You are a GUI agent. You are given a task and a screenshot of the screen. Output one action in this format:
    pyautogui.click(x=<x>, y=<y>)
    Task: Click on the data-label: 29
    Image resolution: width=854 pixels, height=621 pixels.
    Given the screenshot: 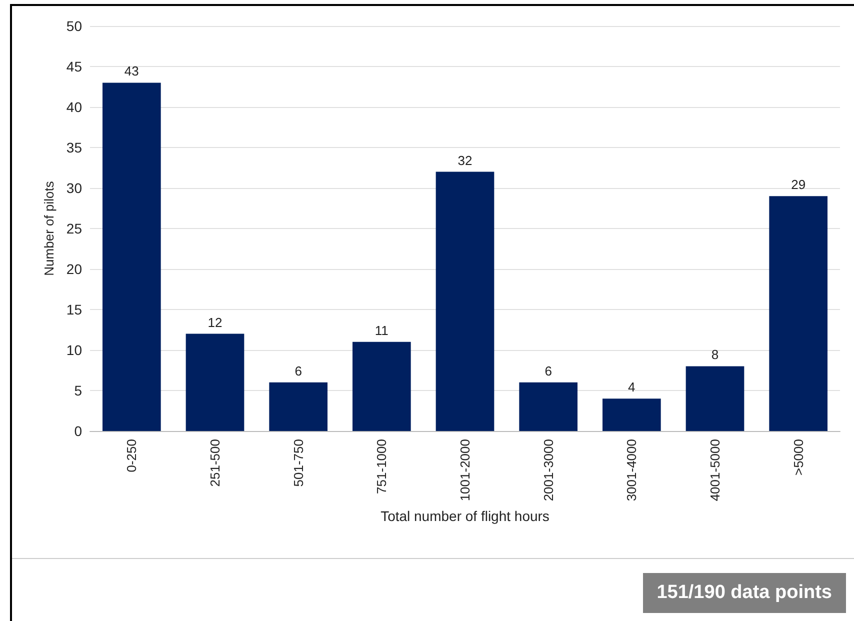 What is the action you would take?
    pyautogui.click(x=798, y=184)
    